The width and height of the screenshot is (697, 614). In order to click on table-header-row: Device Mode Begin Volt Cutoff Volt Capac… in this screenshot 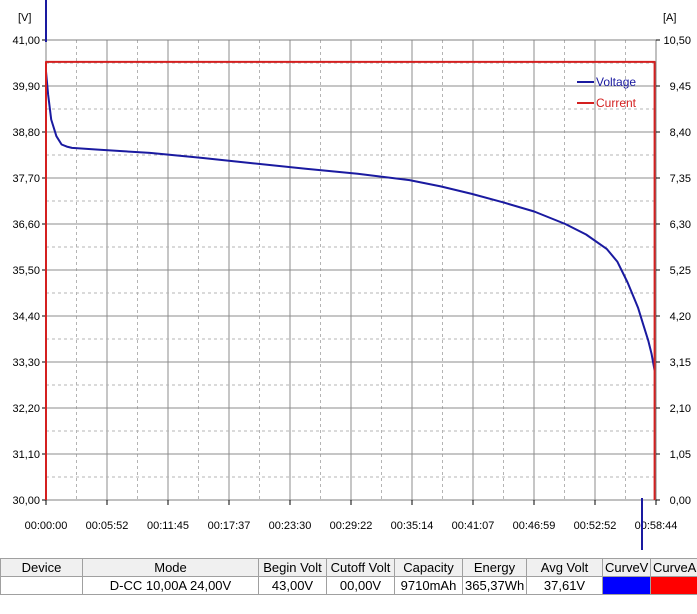, I will do `click(348, 567)`.